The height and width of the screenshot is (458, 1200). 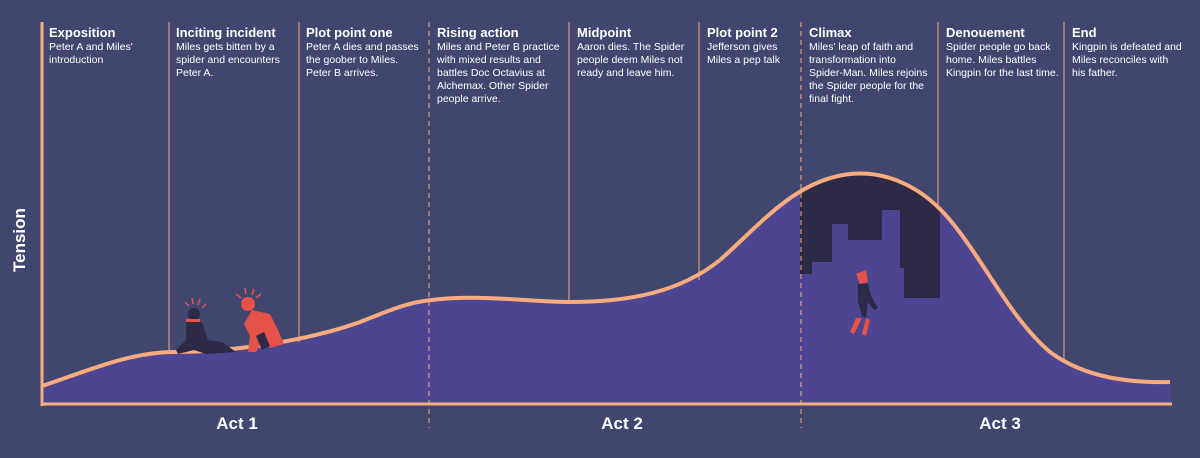 I want to click on stage-title-inciting-incident: Inciting incident, so click(x=226, y=32).